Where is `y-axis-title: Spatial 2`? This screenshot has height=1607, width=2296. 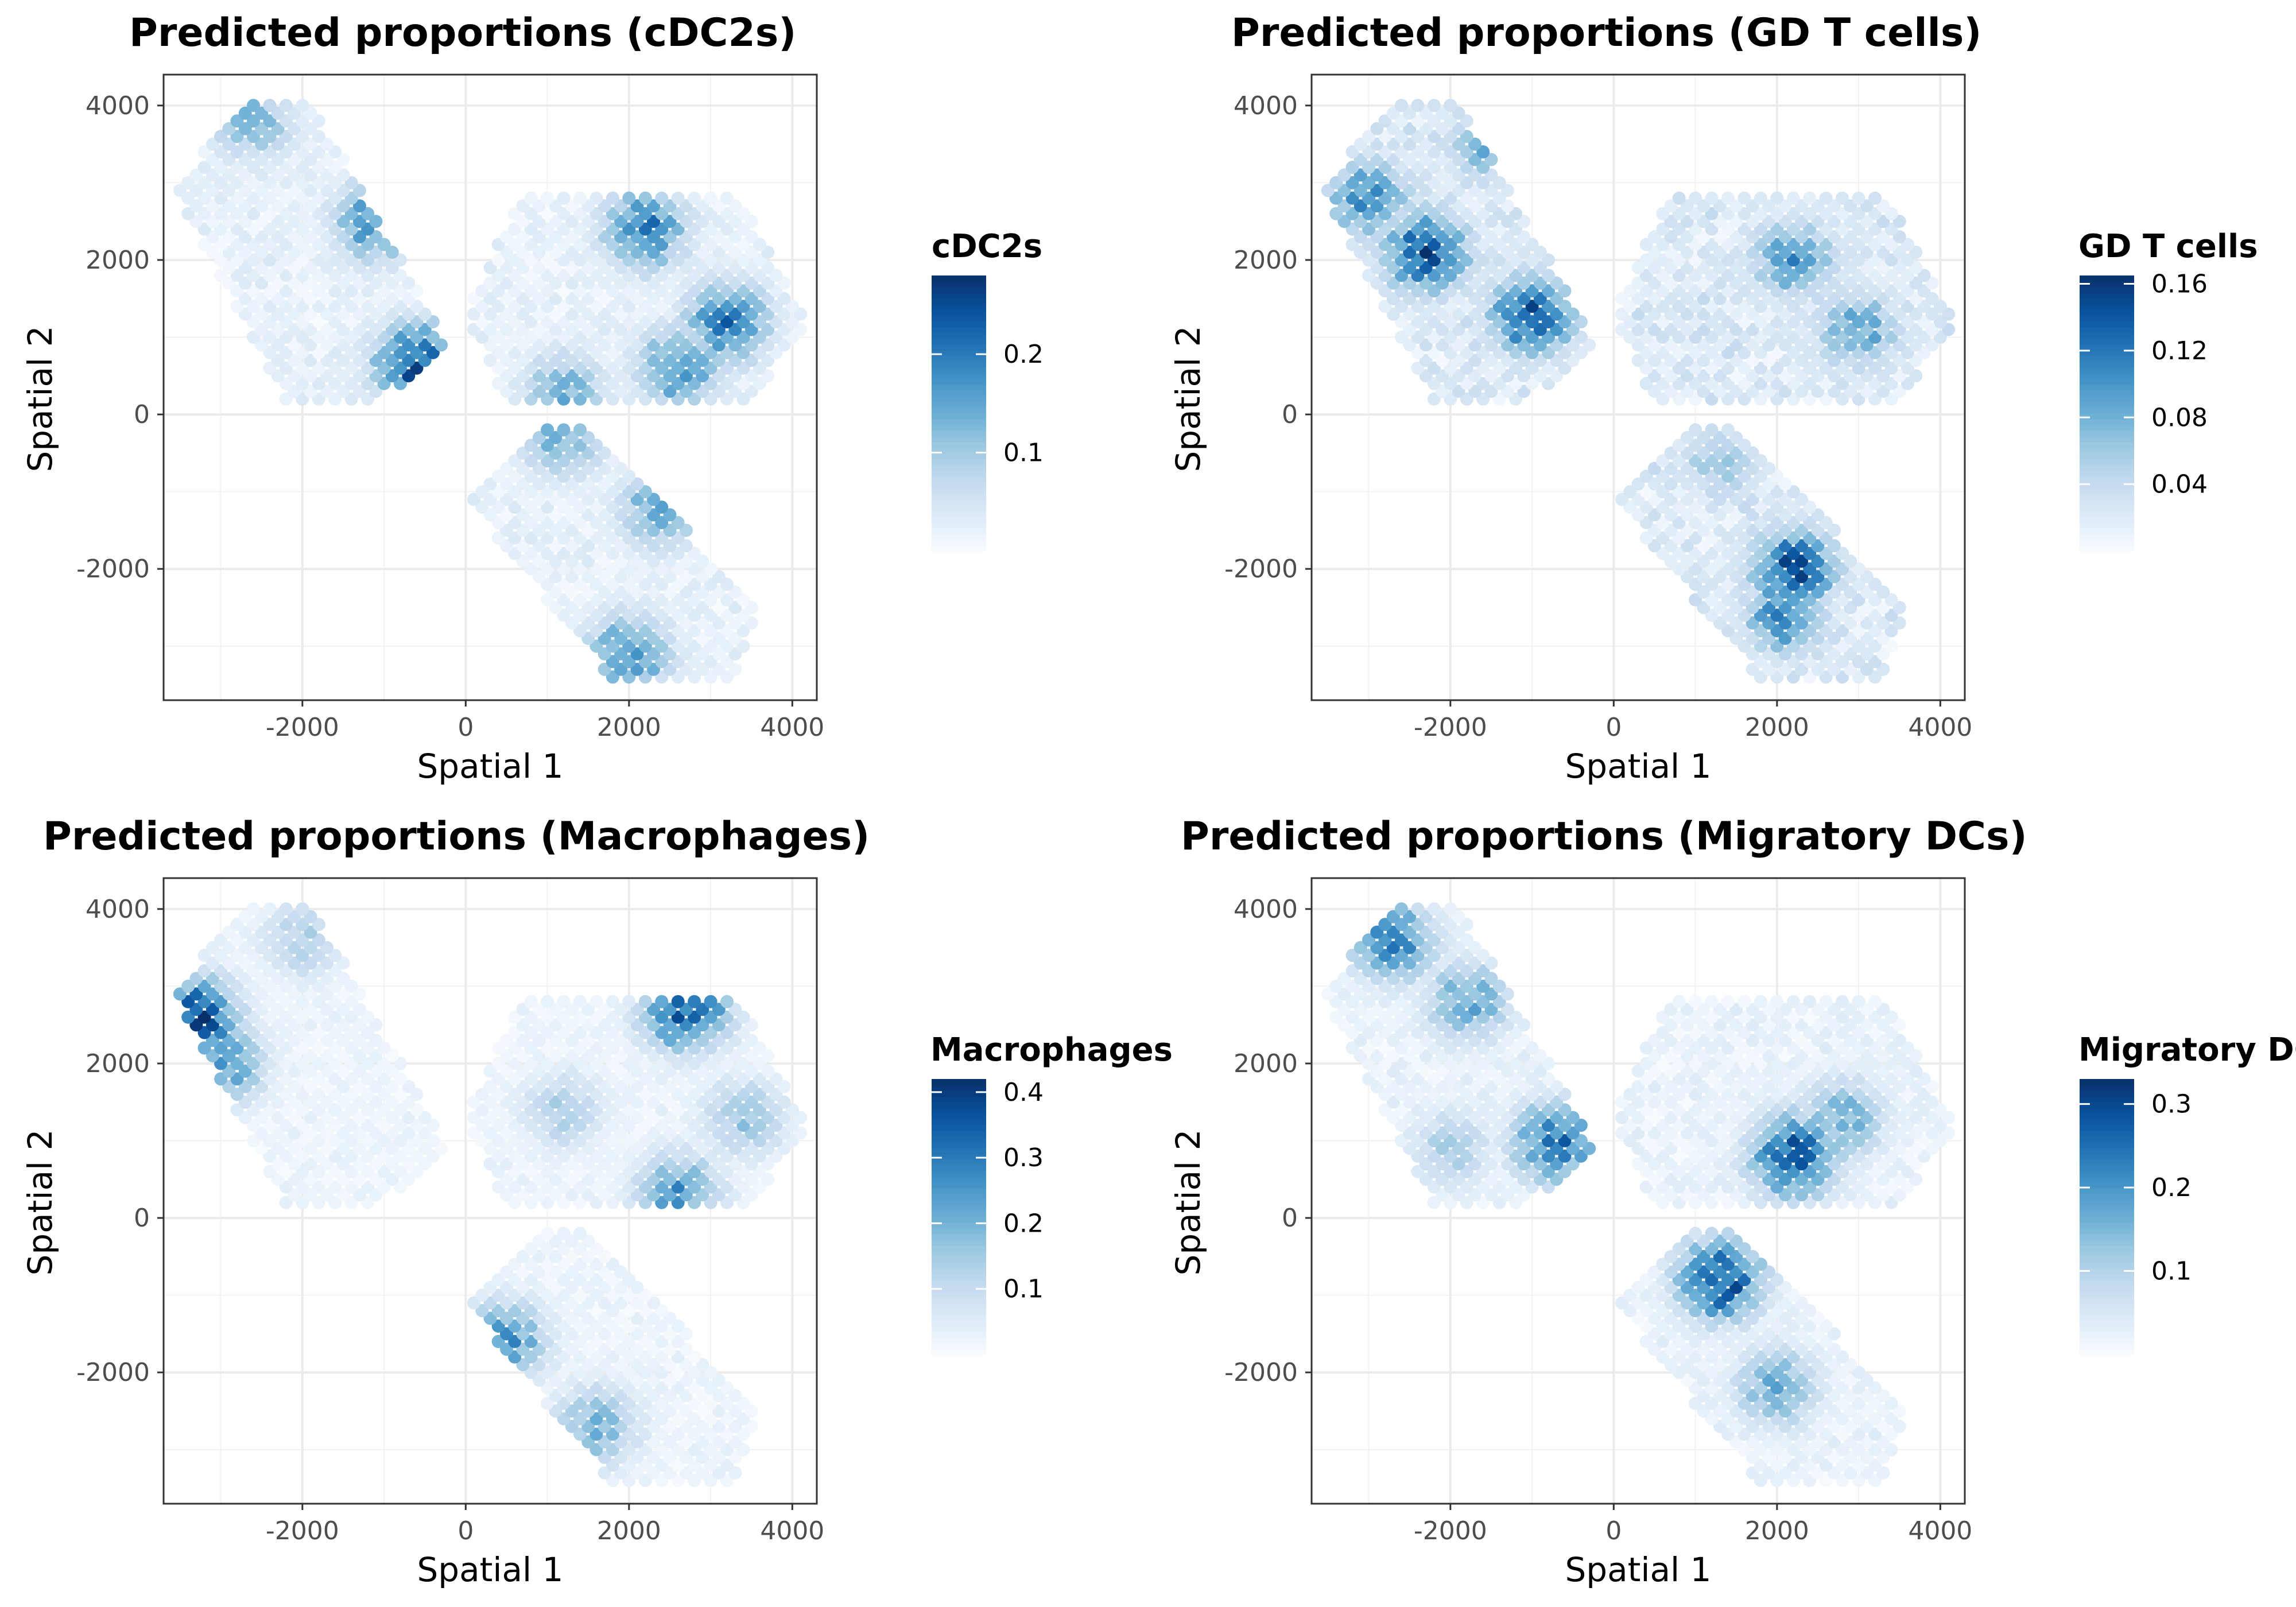 y-axis-title: Spatial 2 is located at coordinates (1188, 398).